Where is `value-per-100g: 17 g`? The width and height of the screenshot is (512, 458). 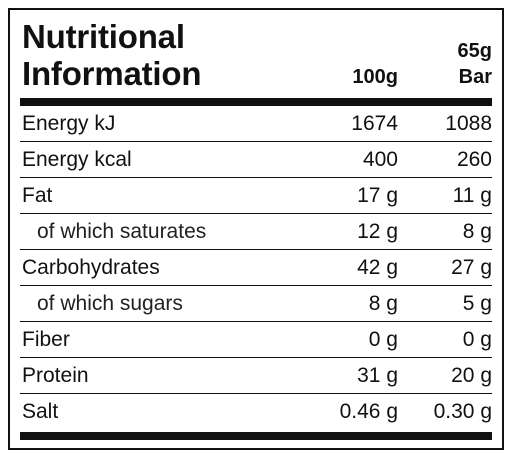 value-per-100g: 17 g is located at coordinates (377, 195).